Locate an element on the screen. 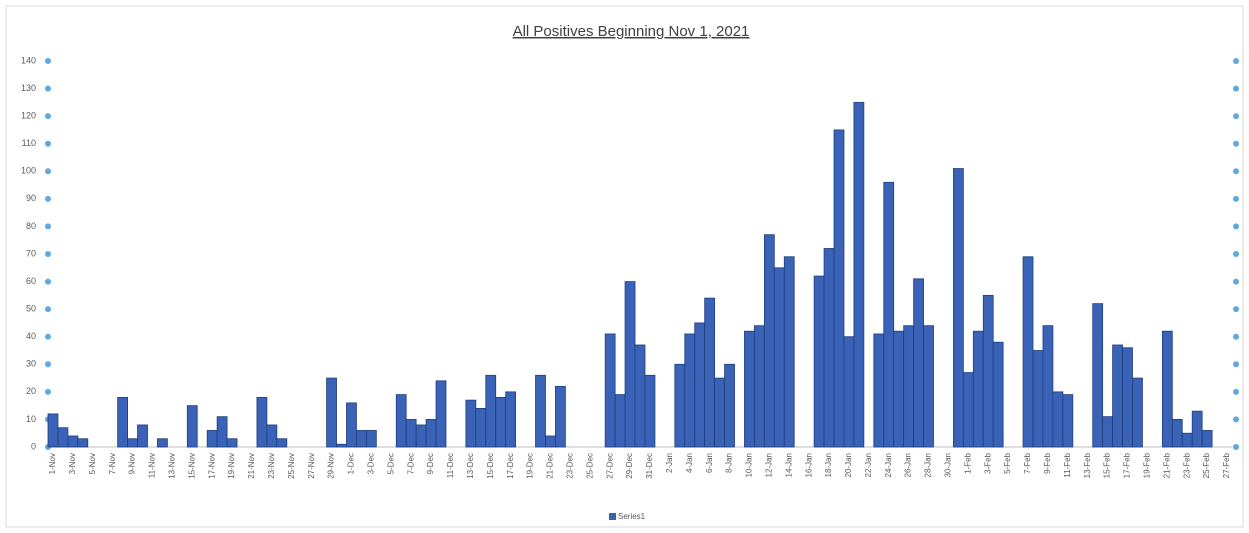 The width and height of the screenshot is (1249, 533). x-tick-label: 23-Dec is located at coordinates (569, 466).